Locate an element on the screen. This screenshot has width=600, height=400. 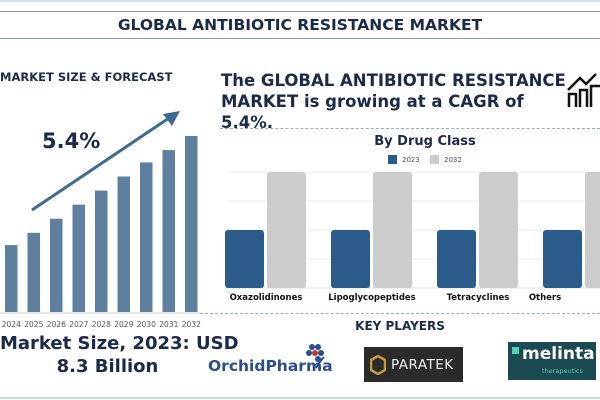
melinta-wordmark: melinta is located at coordinates (558, 354).